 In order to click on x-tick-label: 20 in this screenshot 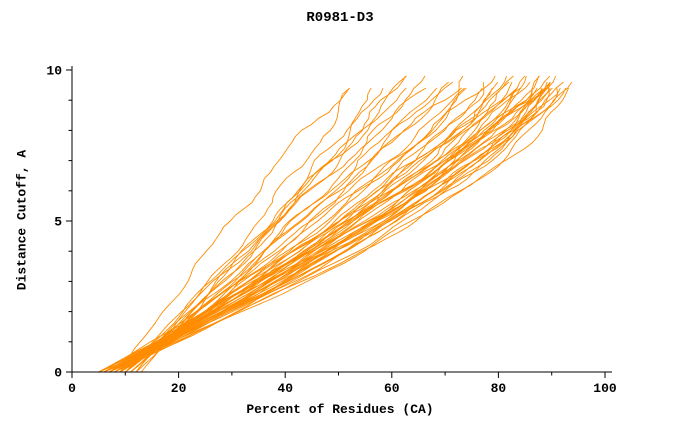, I will do `click(179, 388)`.